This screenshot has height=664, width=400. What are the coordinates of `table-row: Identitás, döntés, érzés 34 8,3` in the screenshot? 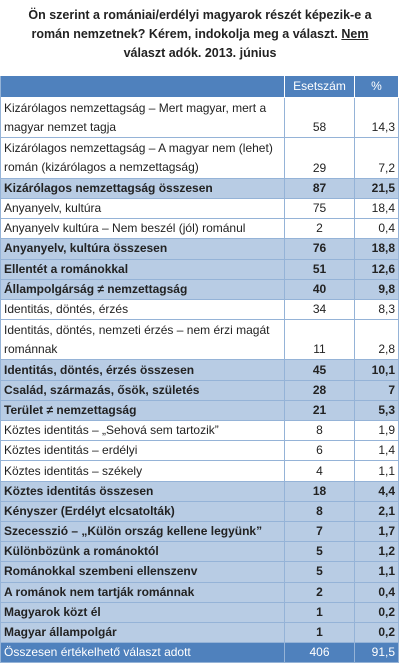 It's located at (200, 310).